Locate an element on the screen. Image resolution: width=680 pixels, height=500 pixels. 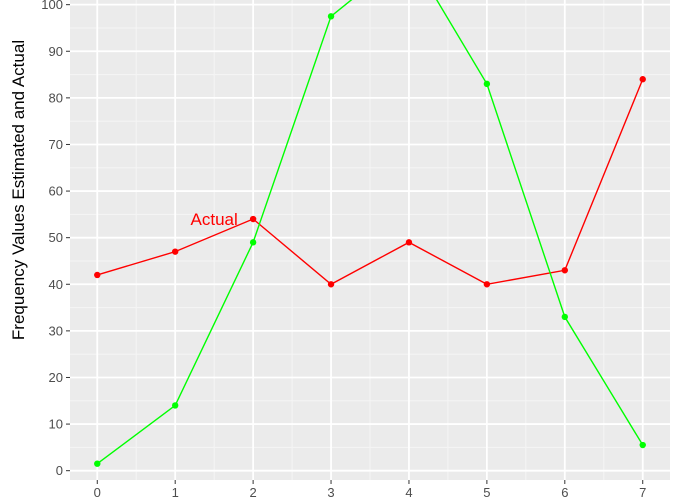
x-tick-label: 4 is located at coordinates (408, 492).